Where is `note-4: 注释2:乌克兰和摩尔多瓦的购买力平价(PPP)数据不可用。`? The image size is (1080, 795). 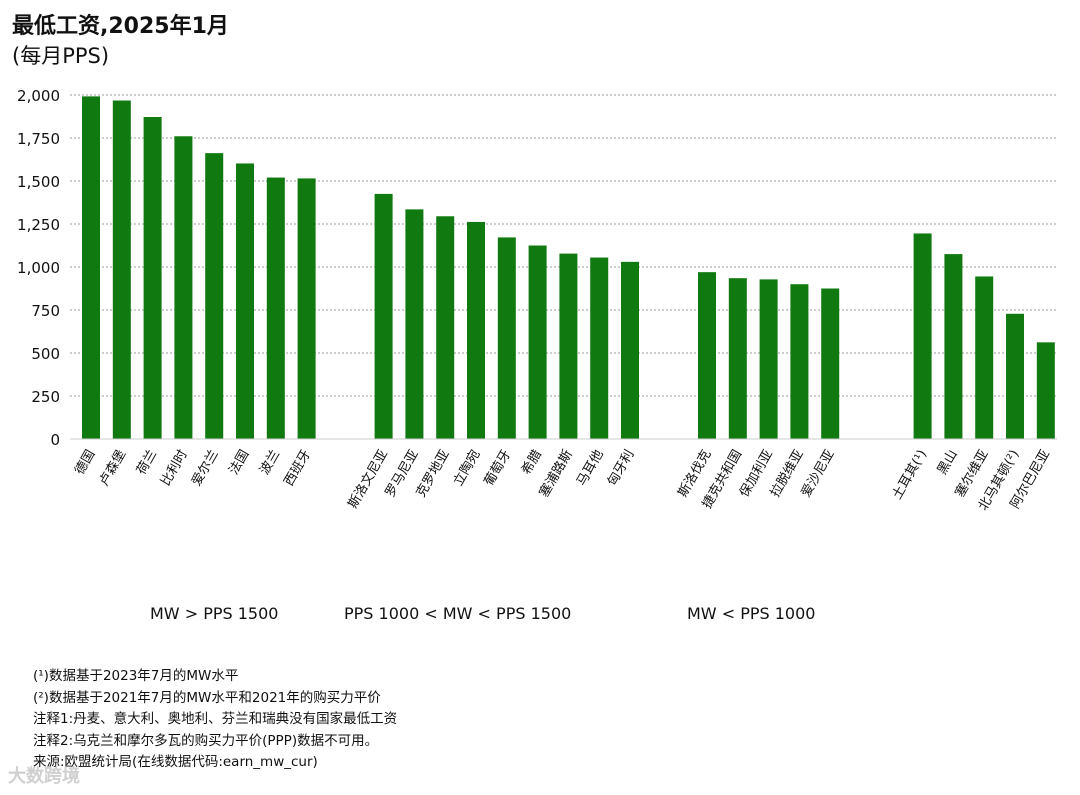 note-4: 注释2:乌克兰和摩尔多瓦的购买力平价(PPP)数据不可用。 is located at coordinates (206, 740).